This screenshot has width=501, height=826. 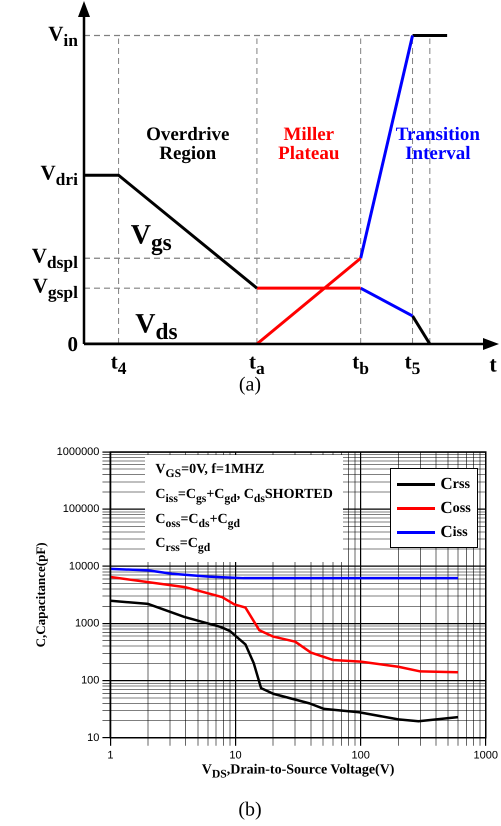 I want to click on x-tick-label: 100, so click(x=360, y=755).